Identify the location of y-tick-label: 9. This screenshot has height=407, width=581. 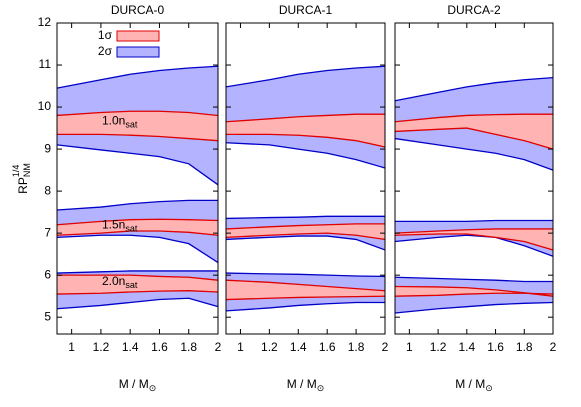
(47, 148).